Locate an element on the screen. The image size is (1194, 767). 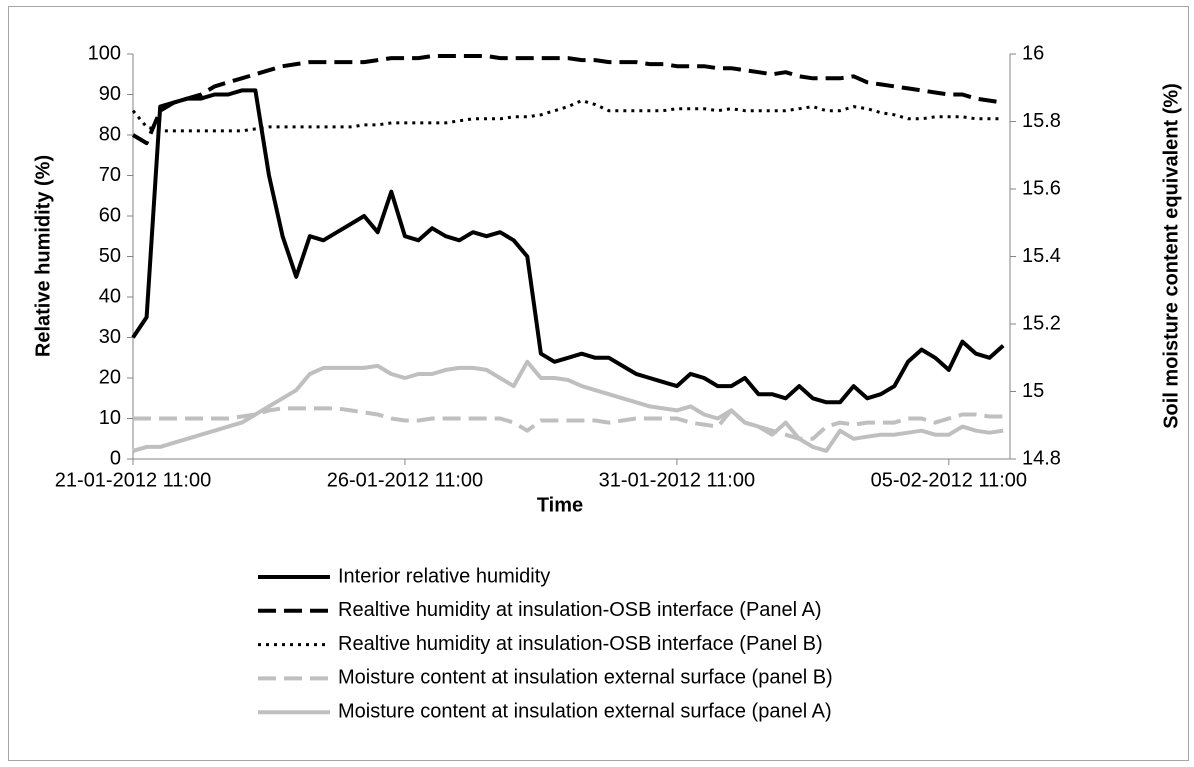
y2-tick-label: 16 is located at coordinates (1033, 53).